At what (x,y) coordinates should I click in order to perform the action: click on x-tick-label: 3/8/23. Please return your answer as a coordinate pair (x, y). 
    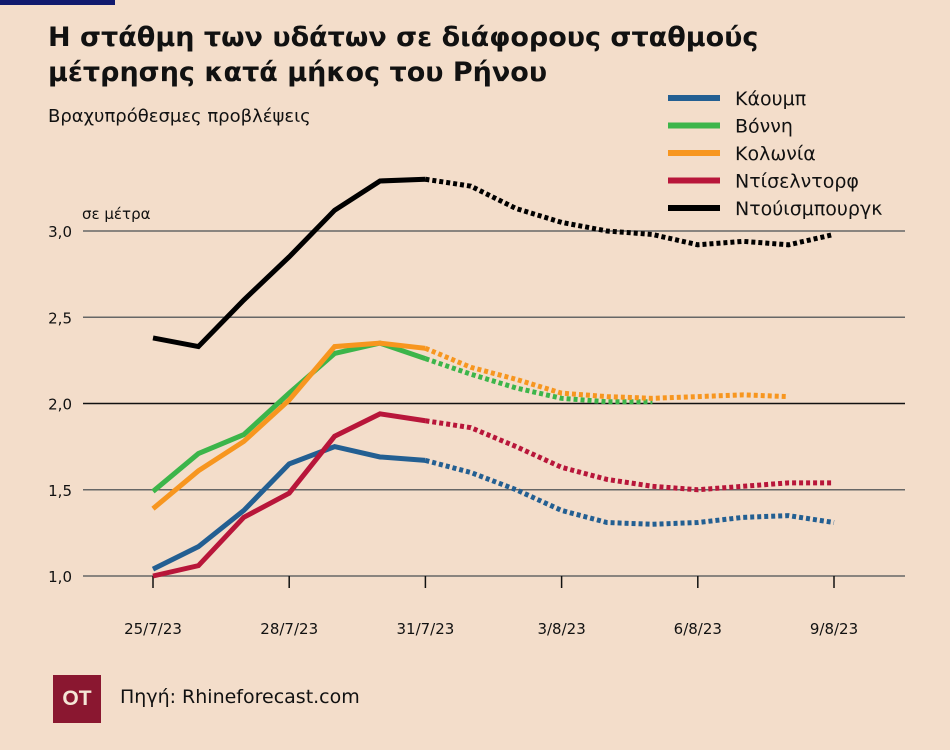
    Looking at the image, I should click on (561, 629).